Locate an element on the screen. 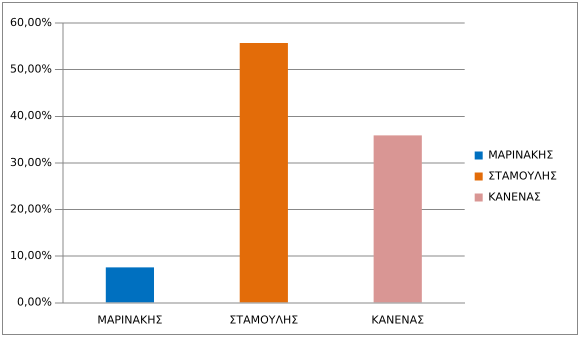 The height and width of the screenshot is (339, 582). y-tick-label: 20,00% is located at coordinates (31, 209).